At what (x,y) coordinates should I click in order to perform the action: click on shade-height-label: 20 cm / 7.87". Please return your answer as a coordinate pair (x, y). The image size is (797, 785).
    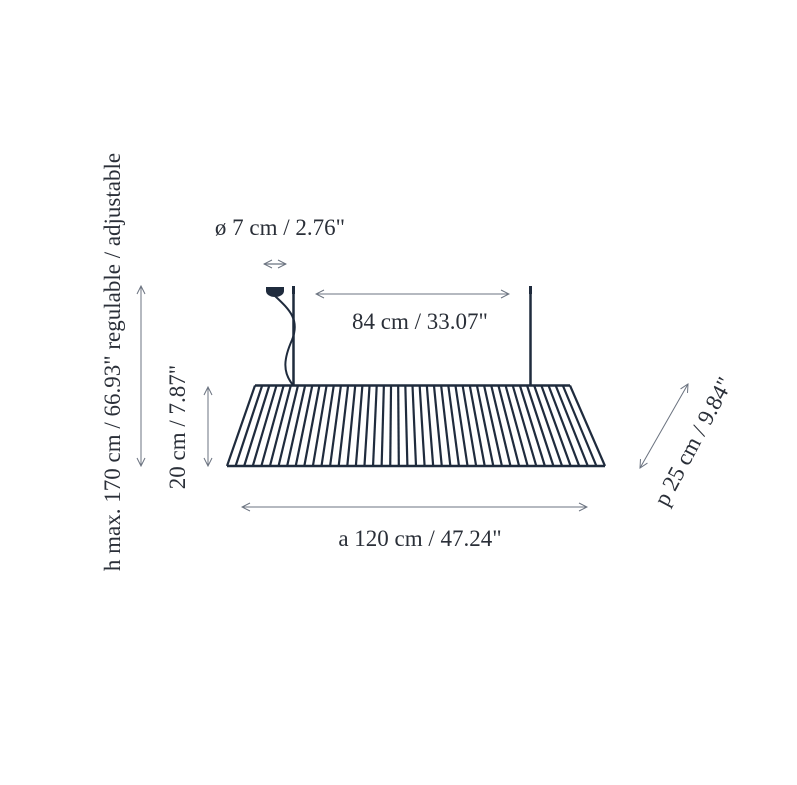
    Looking at the image, I should click on (177, 427).